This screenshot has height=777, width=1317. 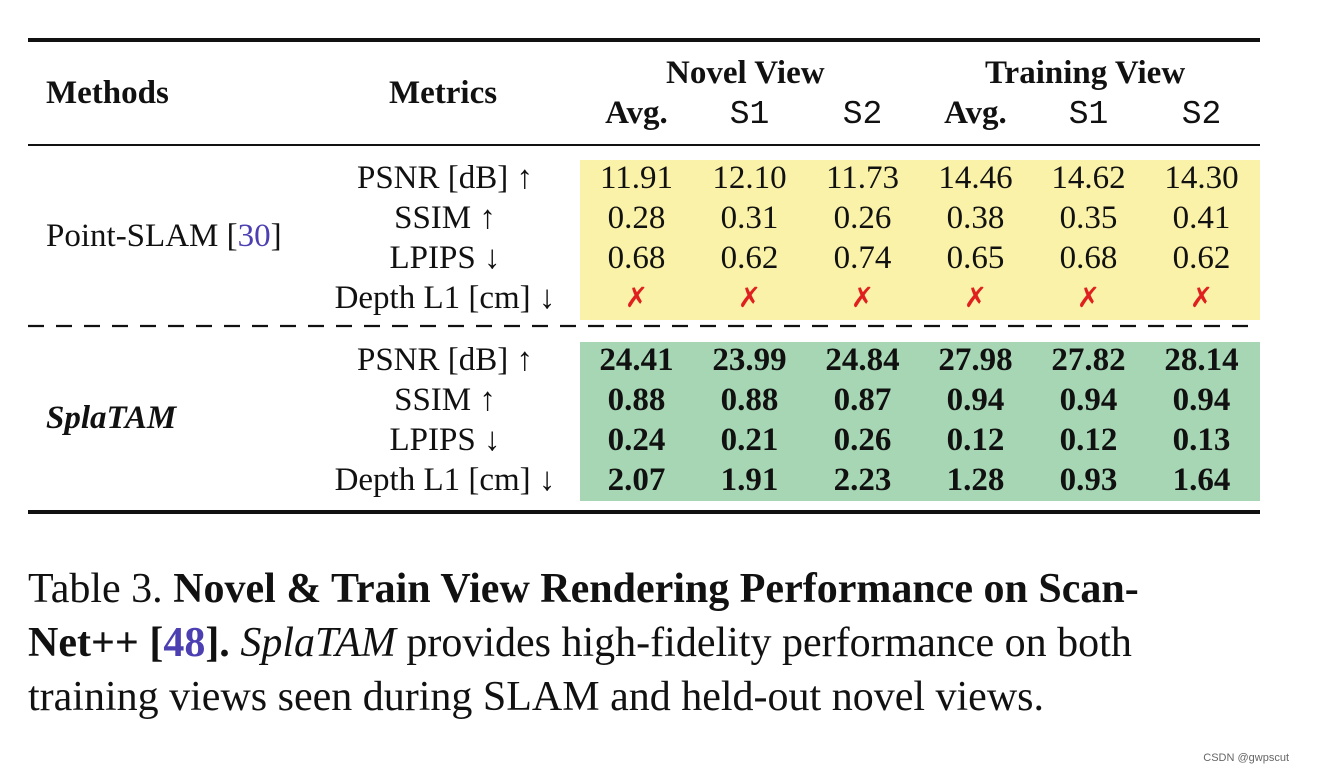 I want to click on caption-method: SplaTAM, so click(x=318, y=643).